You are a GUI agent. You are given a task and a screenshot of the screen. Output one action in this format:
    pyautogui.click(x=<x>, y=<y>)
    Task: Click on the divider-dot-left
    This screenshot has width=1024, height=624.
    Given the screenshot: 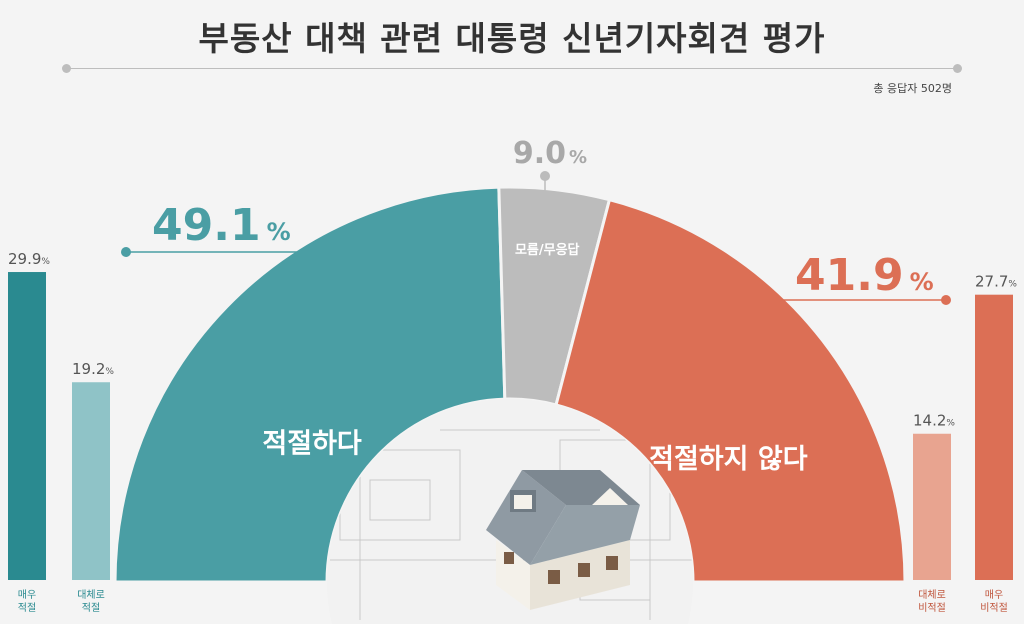 What is the action you would take?
    pyautogui.click(x=66, y=68)
    